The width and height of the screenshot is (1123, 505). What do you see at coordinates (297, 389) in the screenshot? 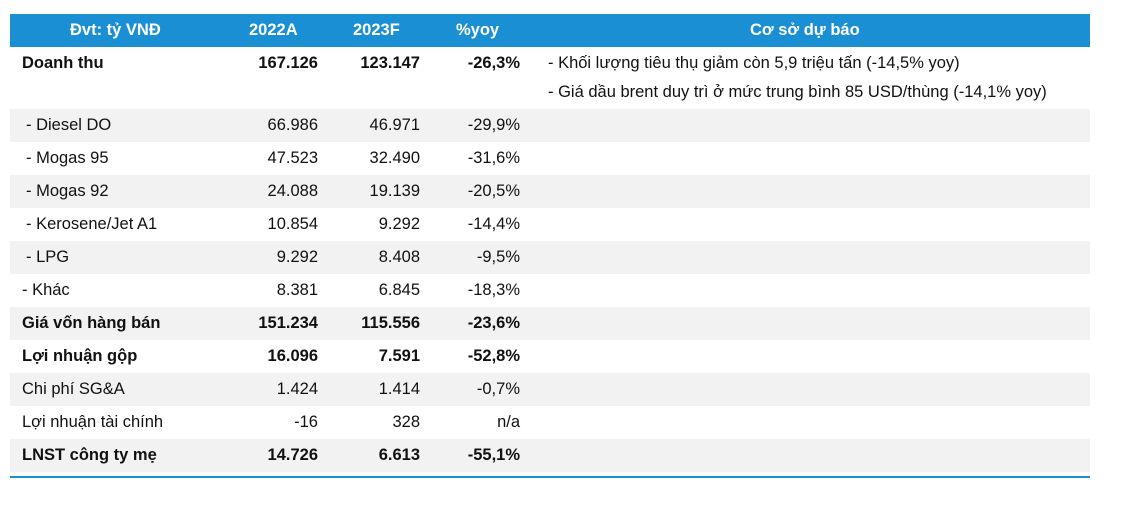
I see `row-2022: 1.424` at bounding box center [297, 389].